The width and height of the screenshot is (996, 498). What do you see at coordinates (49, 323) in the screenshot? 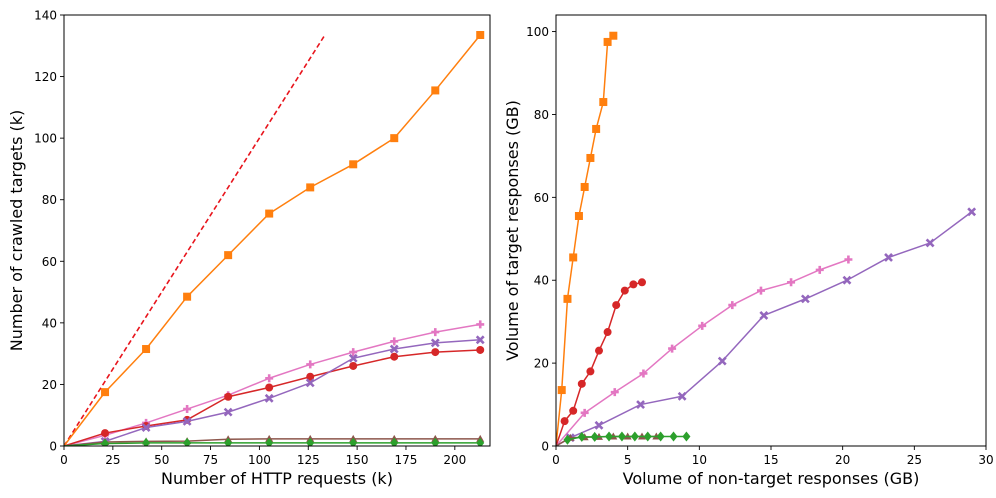
I see `y-tick-label: 40` at bounding box center [49, 323].